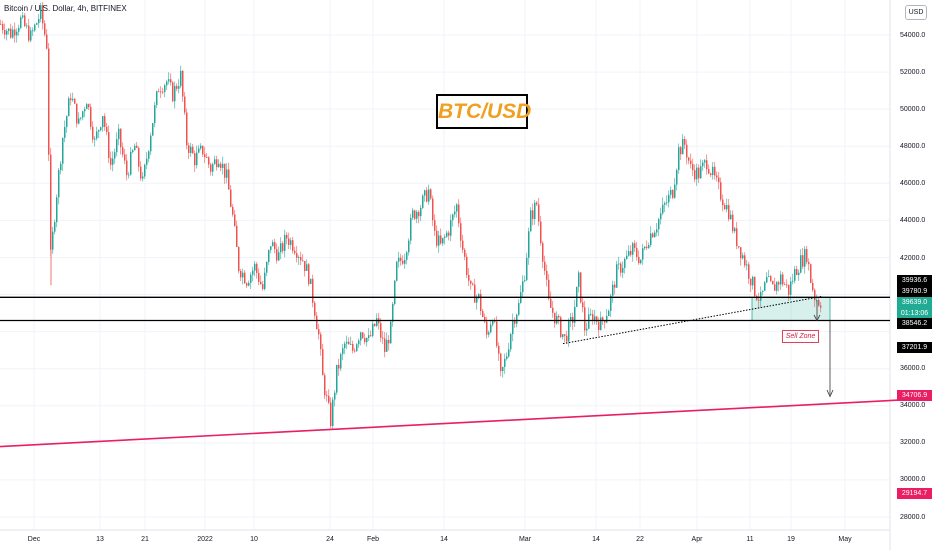 This screenshot has width=932, height=550. Describe the element at coordinates (34, 539) in the screenshot. I see `time-tick: Dec` at that location.